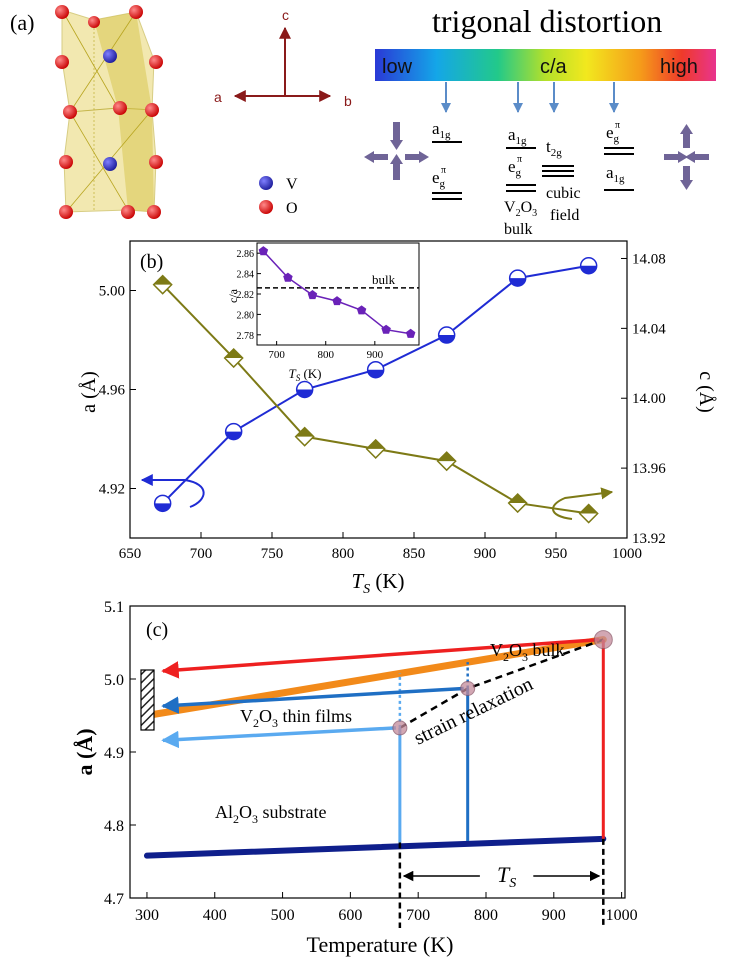 The width and height of the screenshot is (756, 962). I want to click on inset-y-tick-label: 2.80, so click(246, 315).